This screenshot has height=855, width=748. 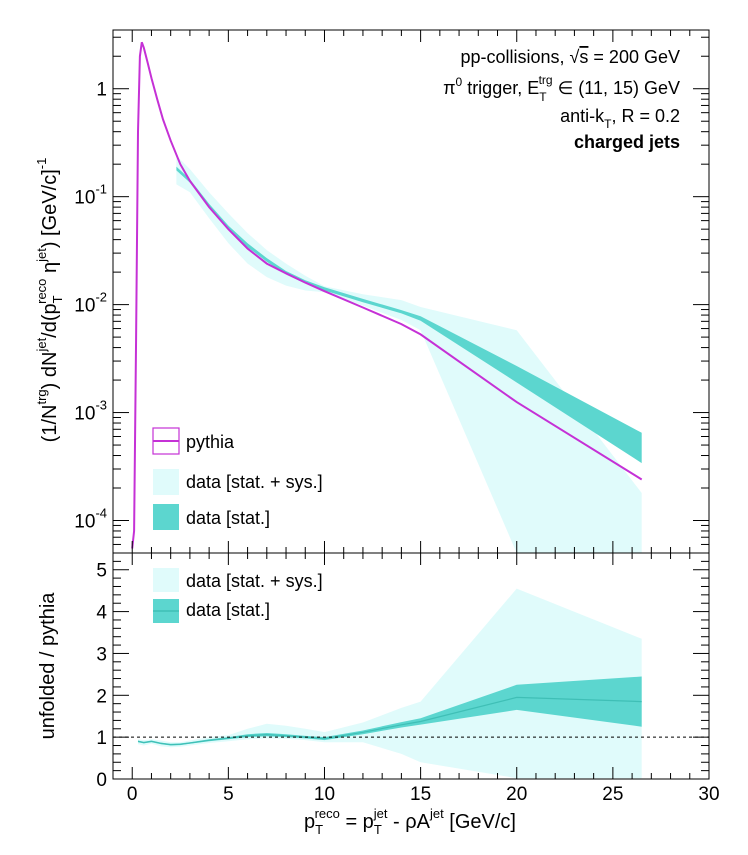 I want to click on x-tick-label: 5, so click(x=228, y=794).